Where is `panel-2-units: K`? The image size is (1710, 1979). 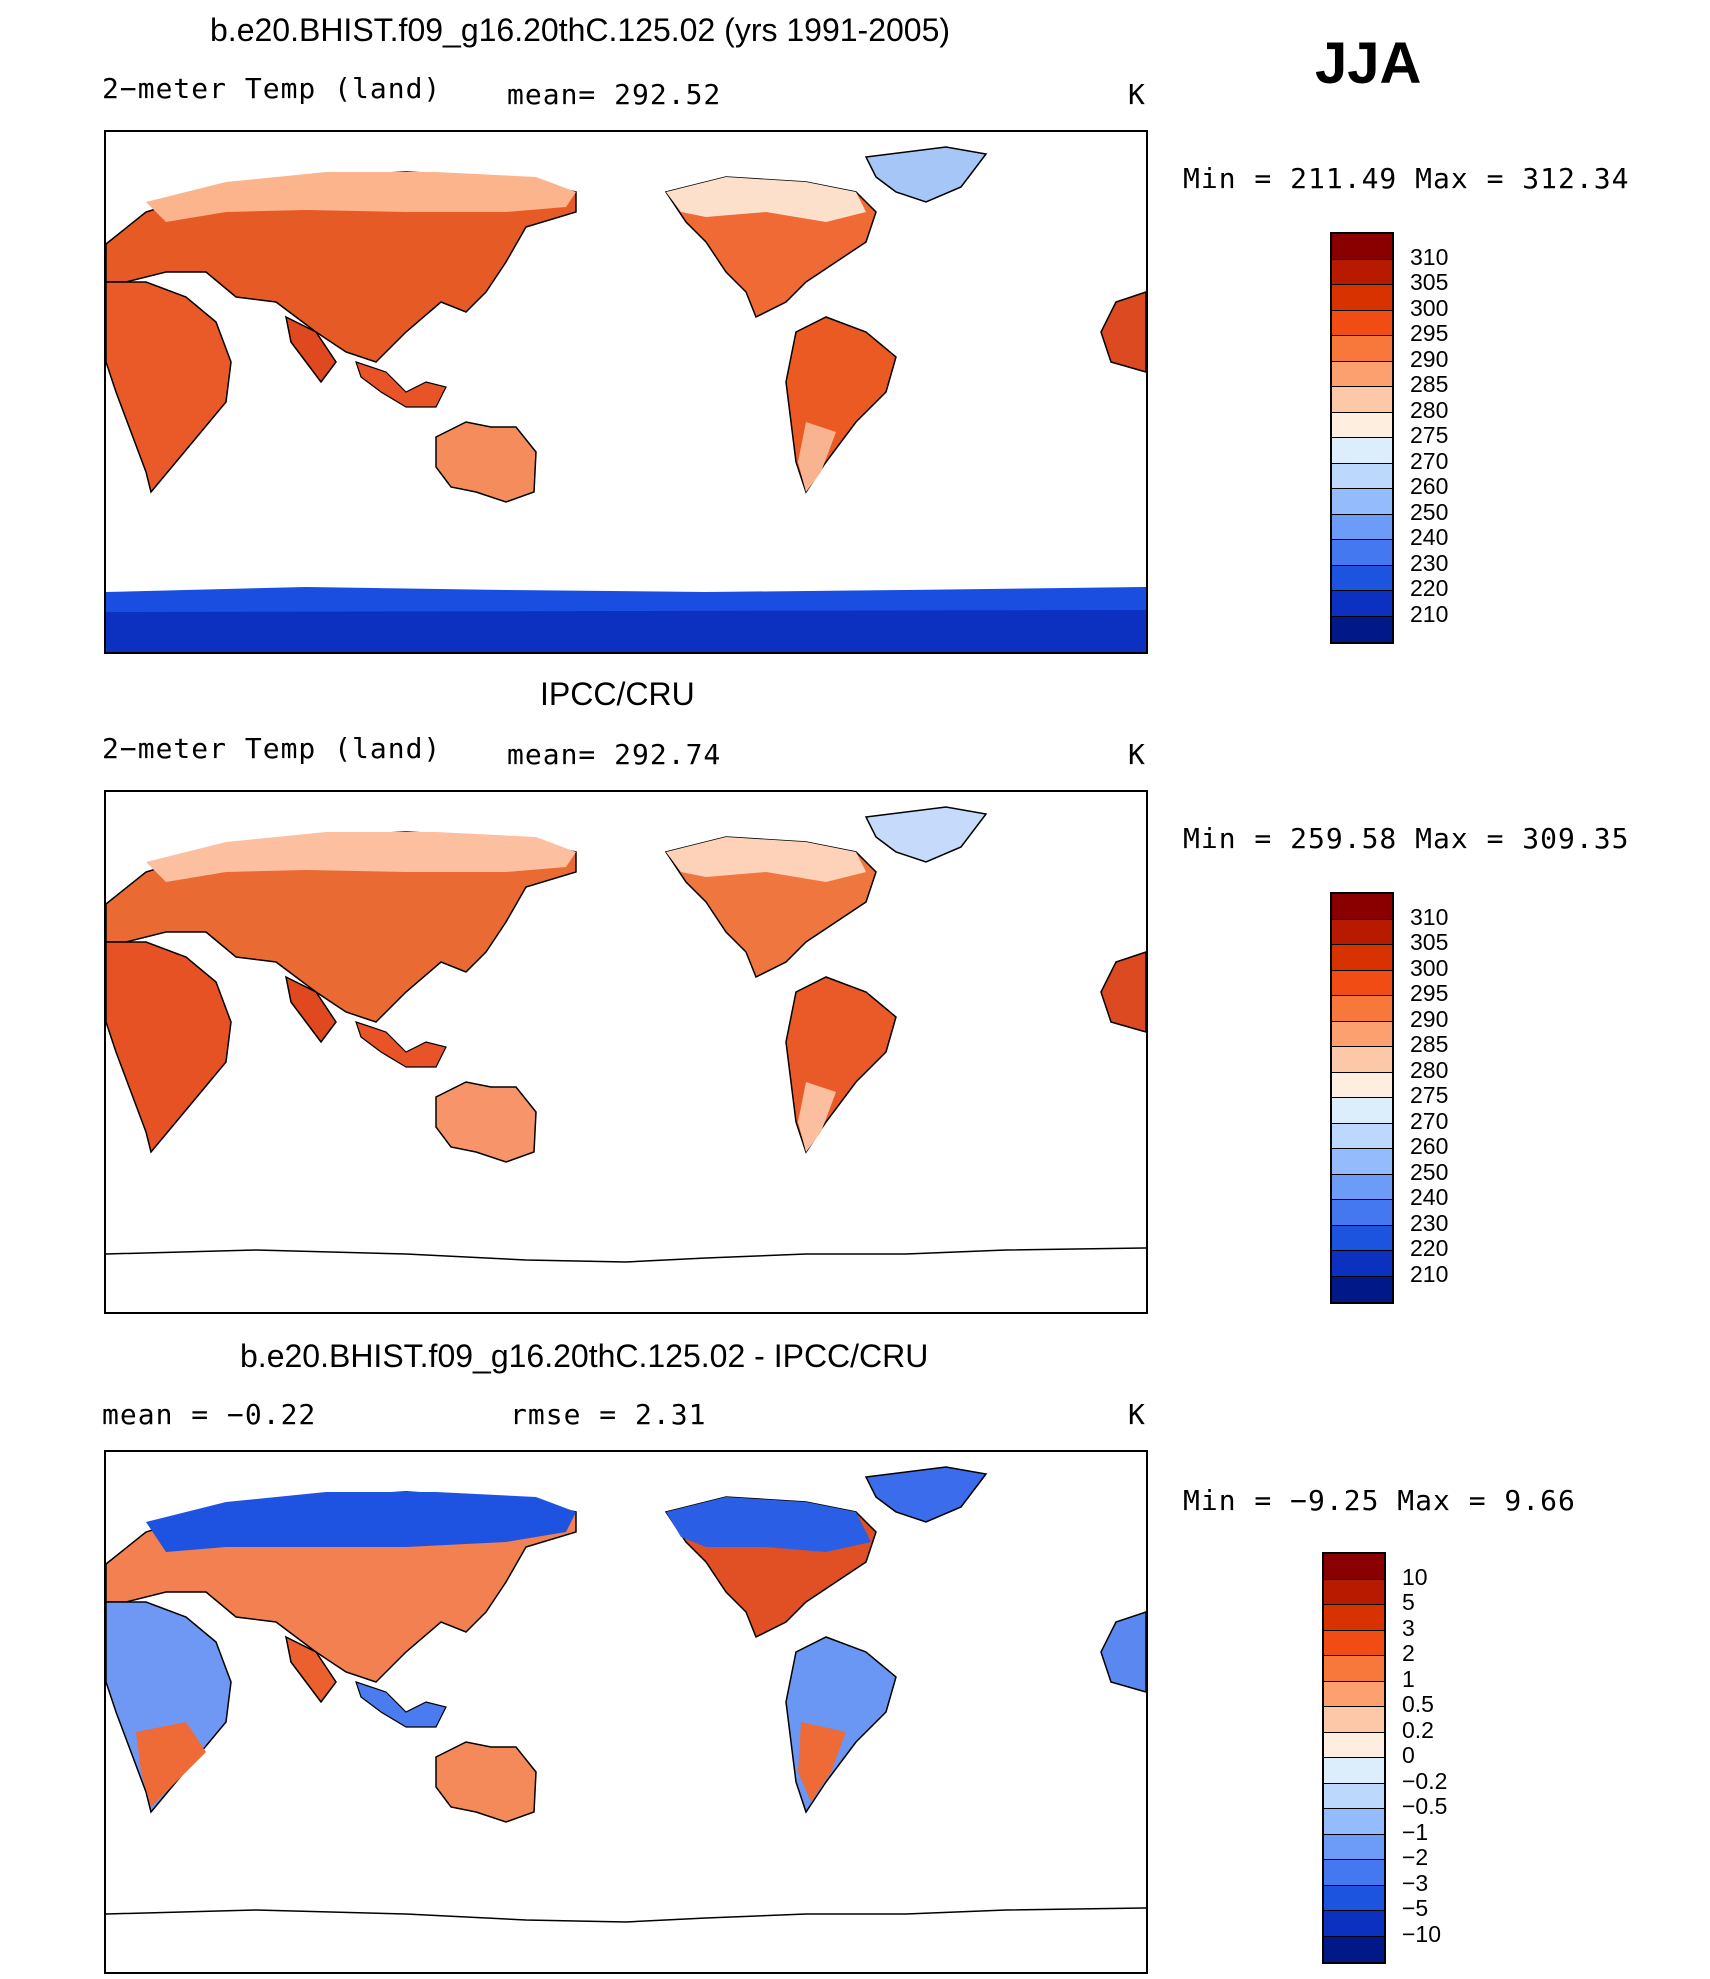 panel-2-units: K is located at coordinates (1137, 754).